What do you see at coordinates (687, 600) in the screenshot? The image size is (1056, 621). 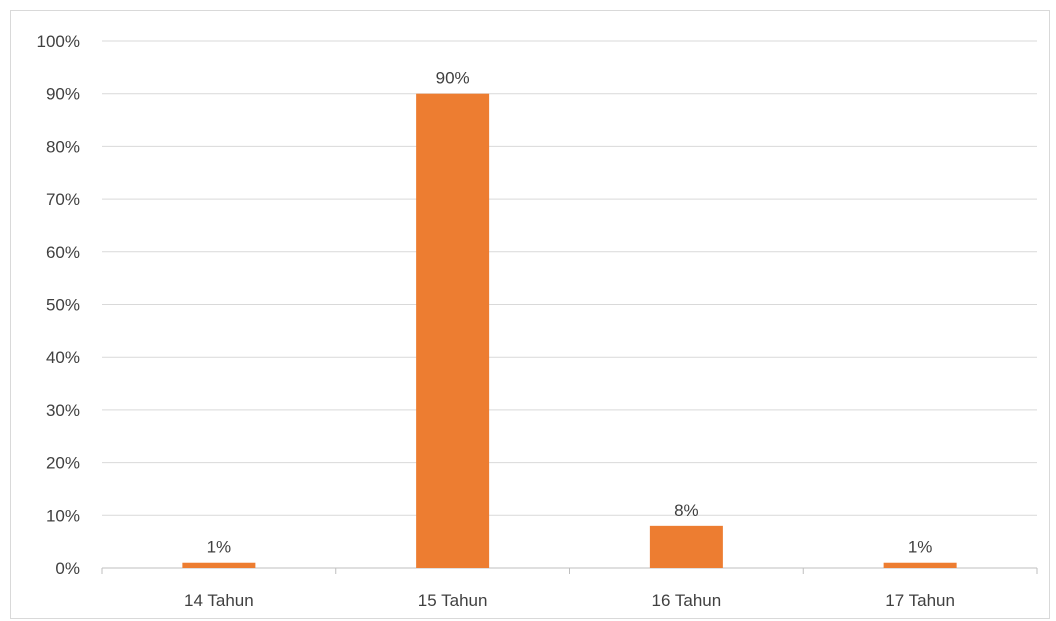 I see `x-category-label: 16 Tahun` at bounding box center [687, 600].